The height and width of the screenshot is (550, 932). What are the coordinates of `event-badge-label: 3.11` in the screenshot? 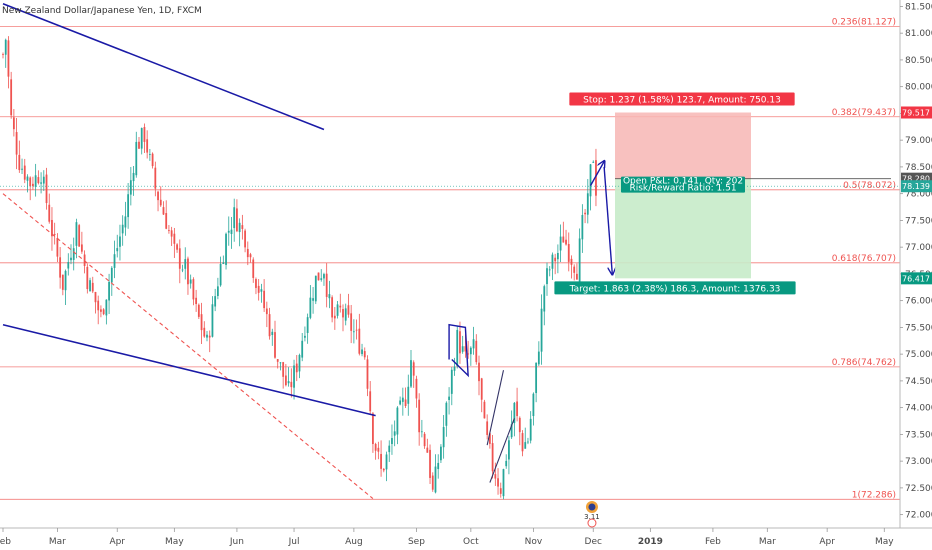 It's located at (592, 517).